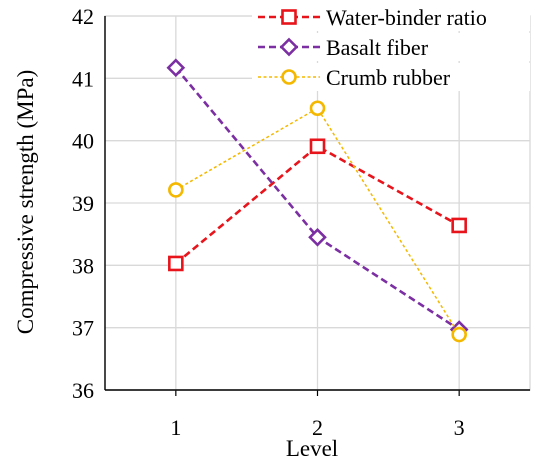 The image size is (550, 466). I want to click on y-tick-label: 42, so click(83, 16).